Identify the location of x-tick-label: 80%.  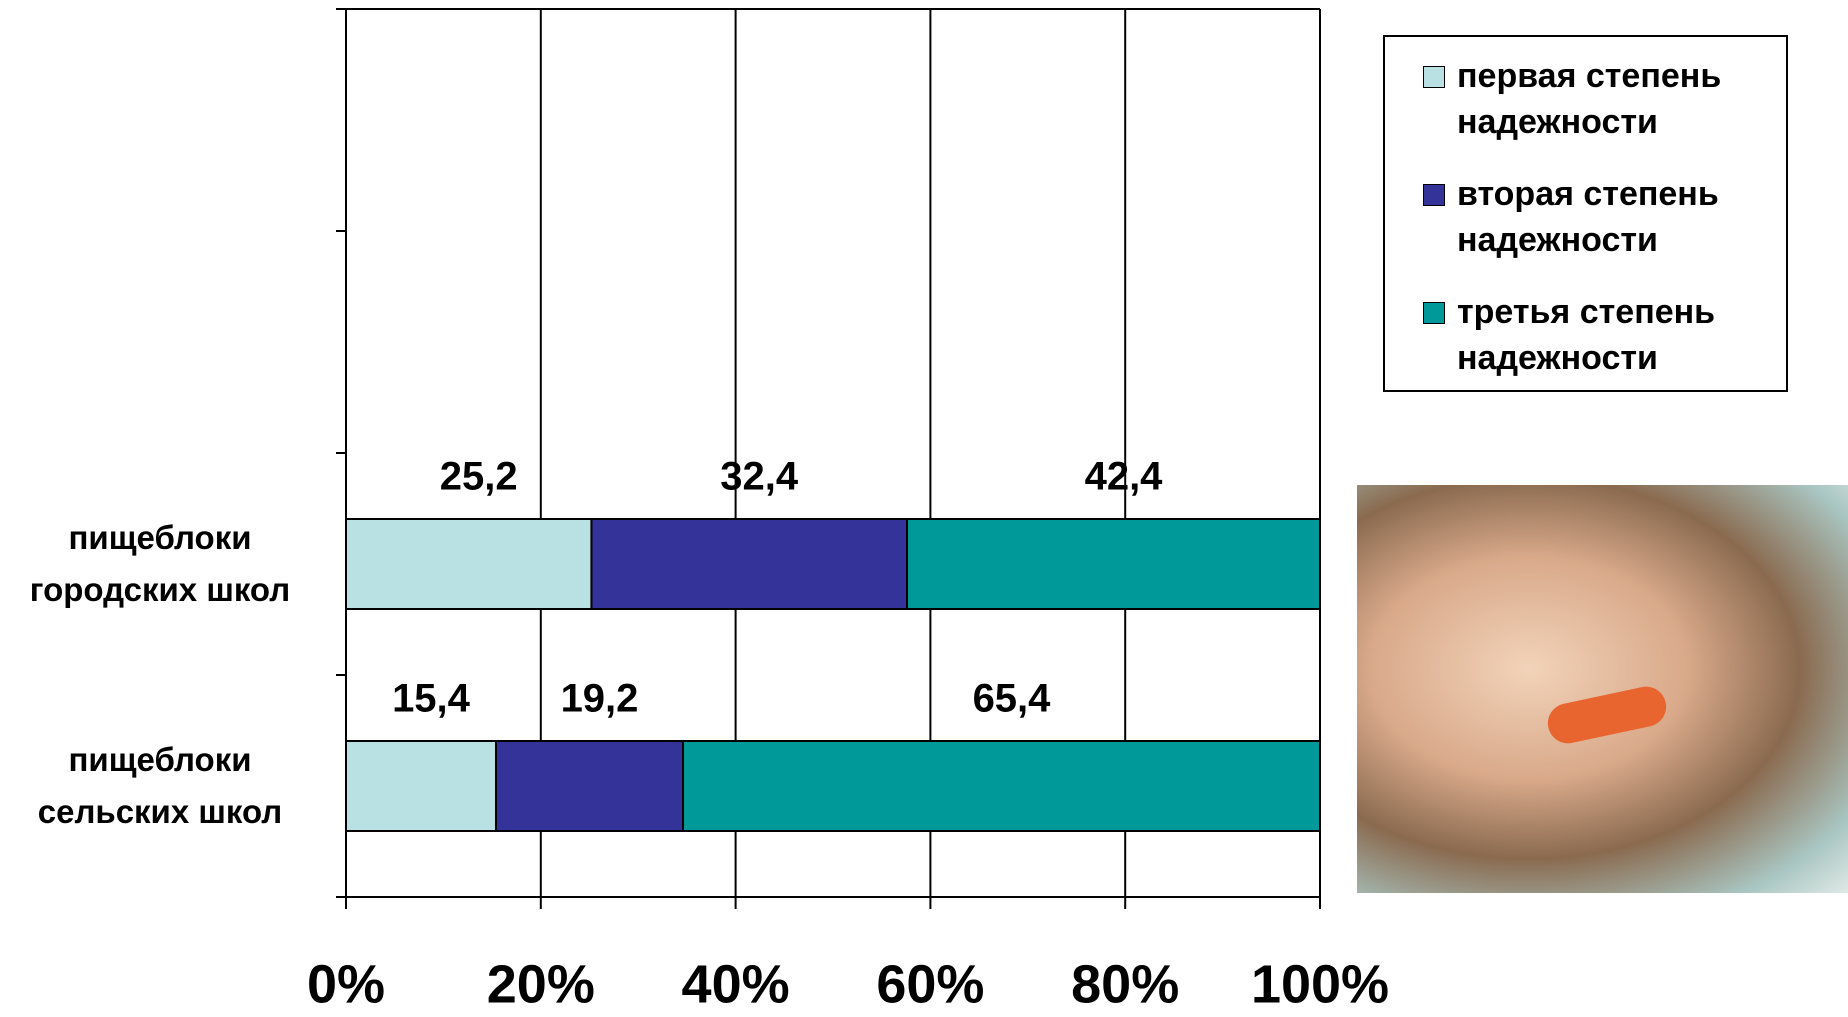
(1125, 984).